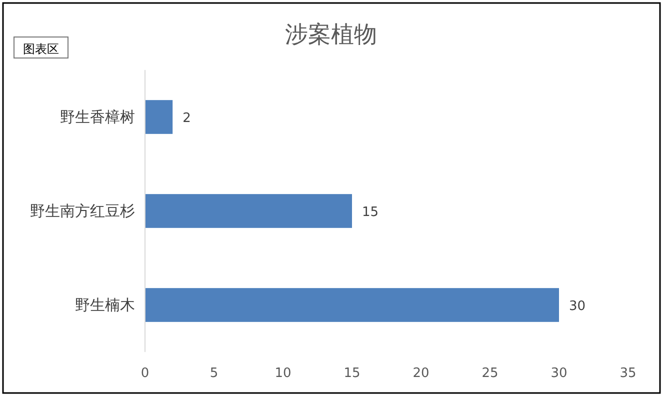 The image size is (663, 396). I want to click on data-label: 30, so click(577, 306).